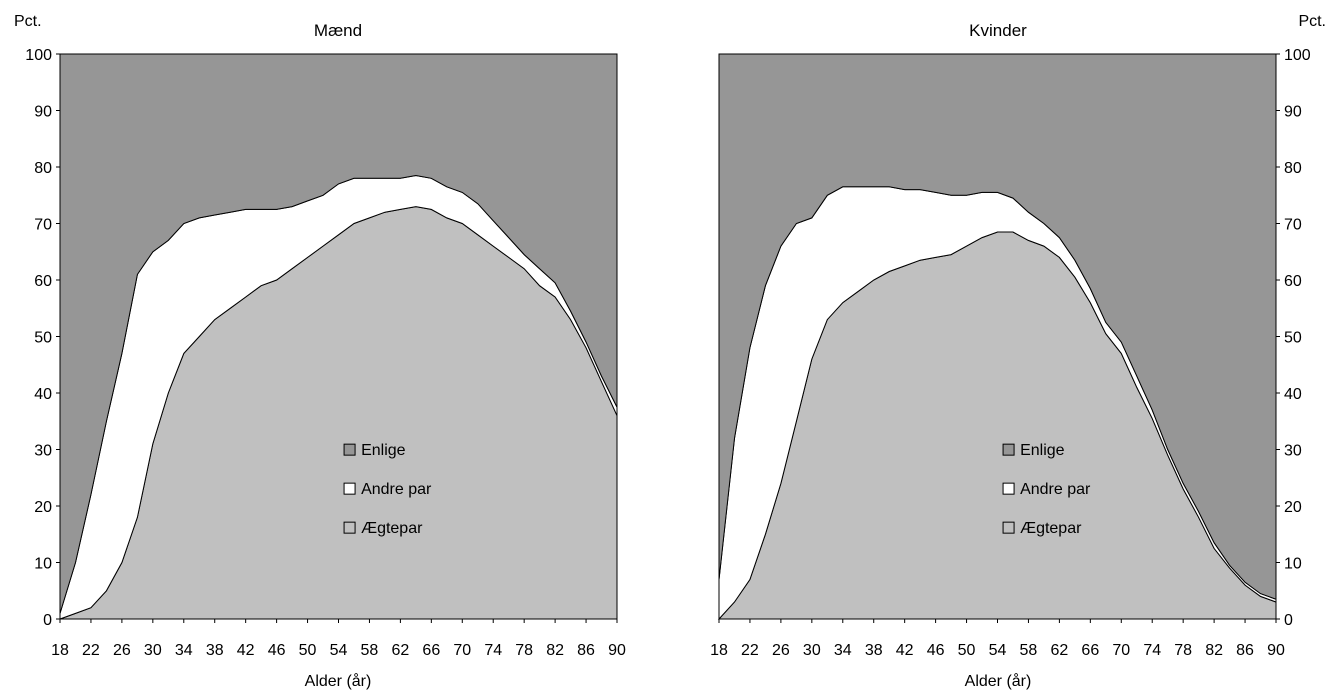  Describe the element at coordinates (338, 30) in the screenshot. I see `chart-title: Mænd` at that location.